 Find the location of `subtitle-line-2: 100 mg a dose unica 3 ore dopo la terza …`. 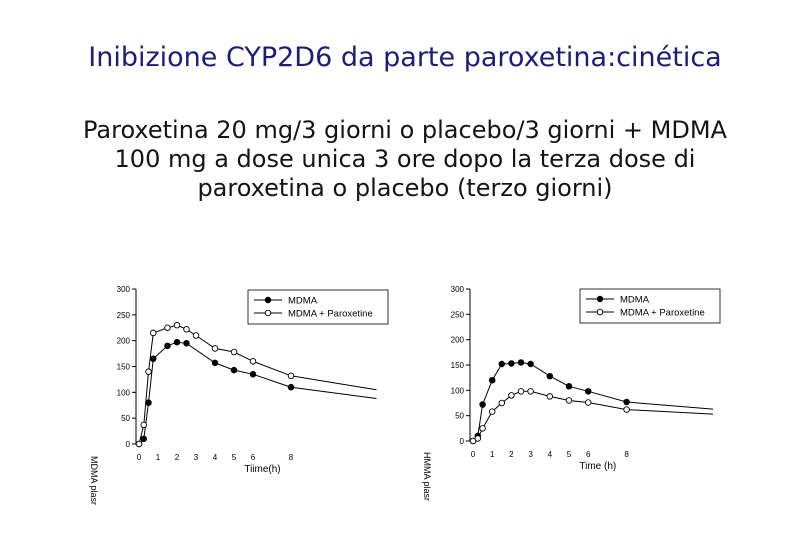

subtitle-line-2: 100 mg a dose unica 3 ore dopo la terza … is located at coordinates (405, 159).